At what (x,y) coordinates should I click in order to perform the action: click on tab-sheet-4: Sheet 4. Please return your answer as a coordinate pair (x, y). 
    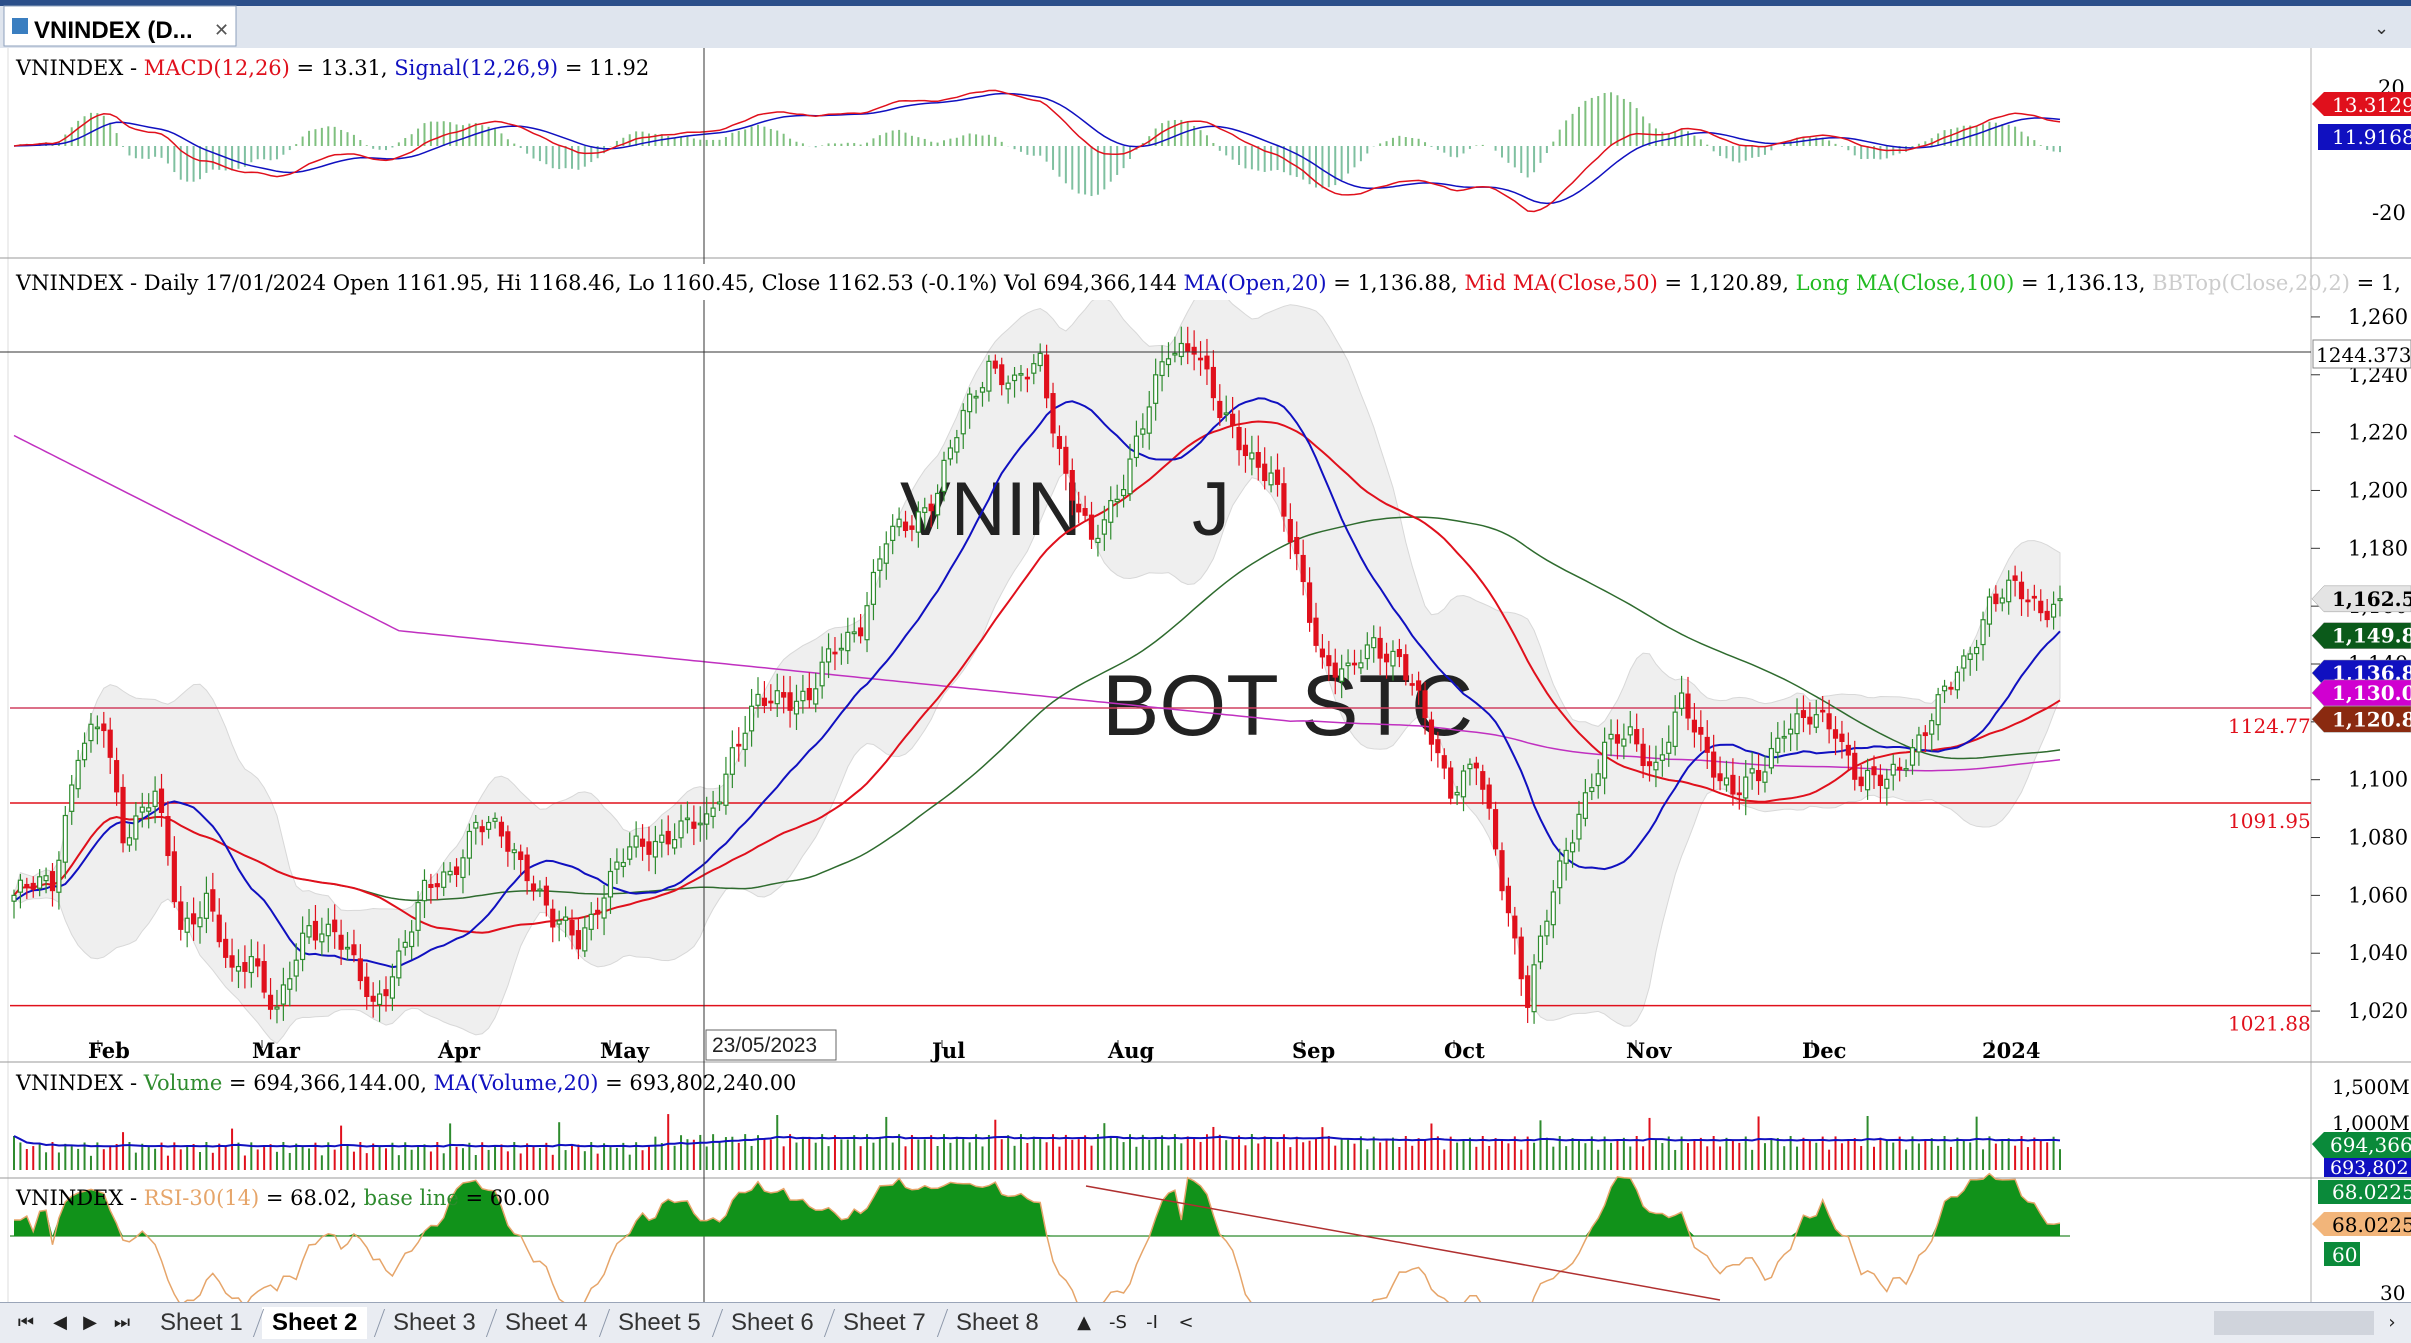
    Looking at the image, I should click on (546, 1322).